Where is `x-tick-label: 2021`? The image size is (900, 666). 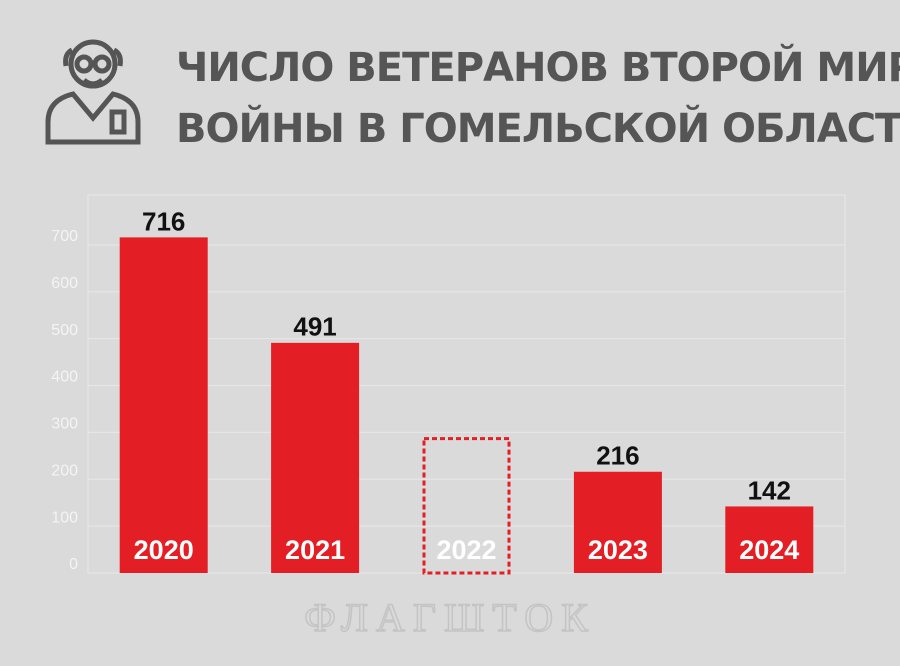 x-tick-label: 2021 is located at coordinates (315, 550).